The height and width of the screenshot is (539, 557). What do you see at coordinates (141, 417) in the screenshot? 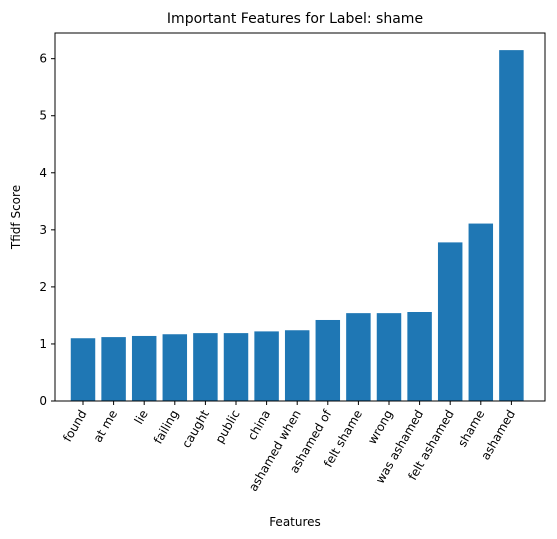
I see `x-tick-label: lie` at bounding box center [141, 417].